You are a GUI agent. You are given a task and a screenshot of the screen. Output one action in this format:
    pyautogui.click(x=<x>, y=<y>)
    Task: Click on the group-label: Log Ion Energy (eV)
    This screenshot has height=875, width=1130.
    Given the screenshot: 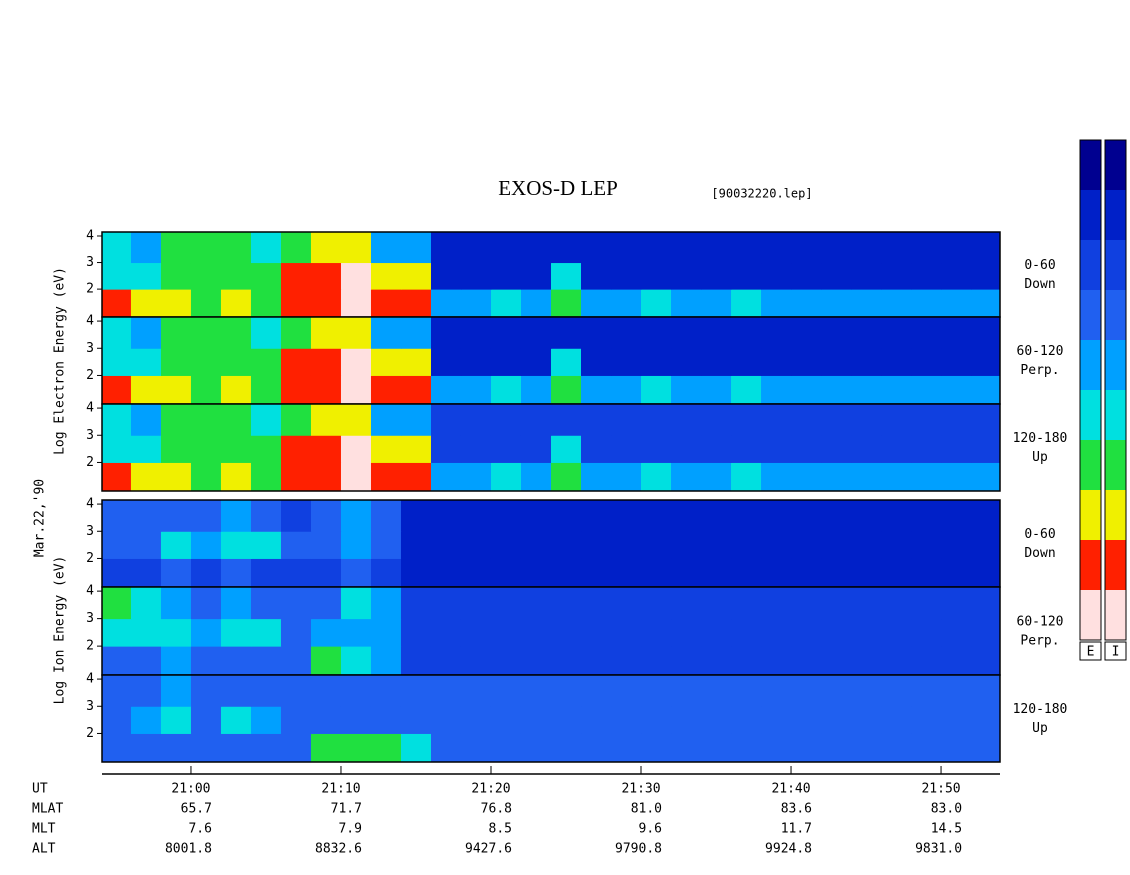 What is the action you would take?
    pyautogui.click(x=60, y=630)
    